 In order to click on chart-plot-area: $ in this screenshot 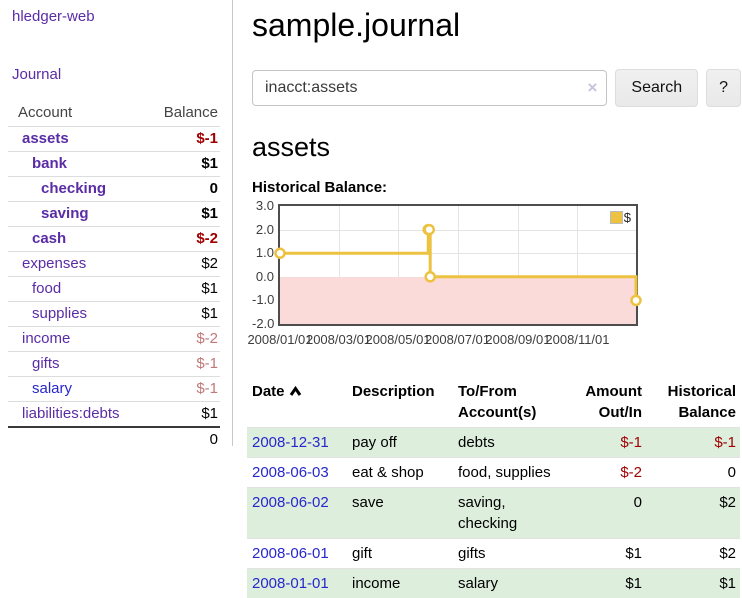, I will do `click(458, 265)`.